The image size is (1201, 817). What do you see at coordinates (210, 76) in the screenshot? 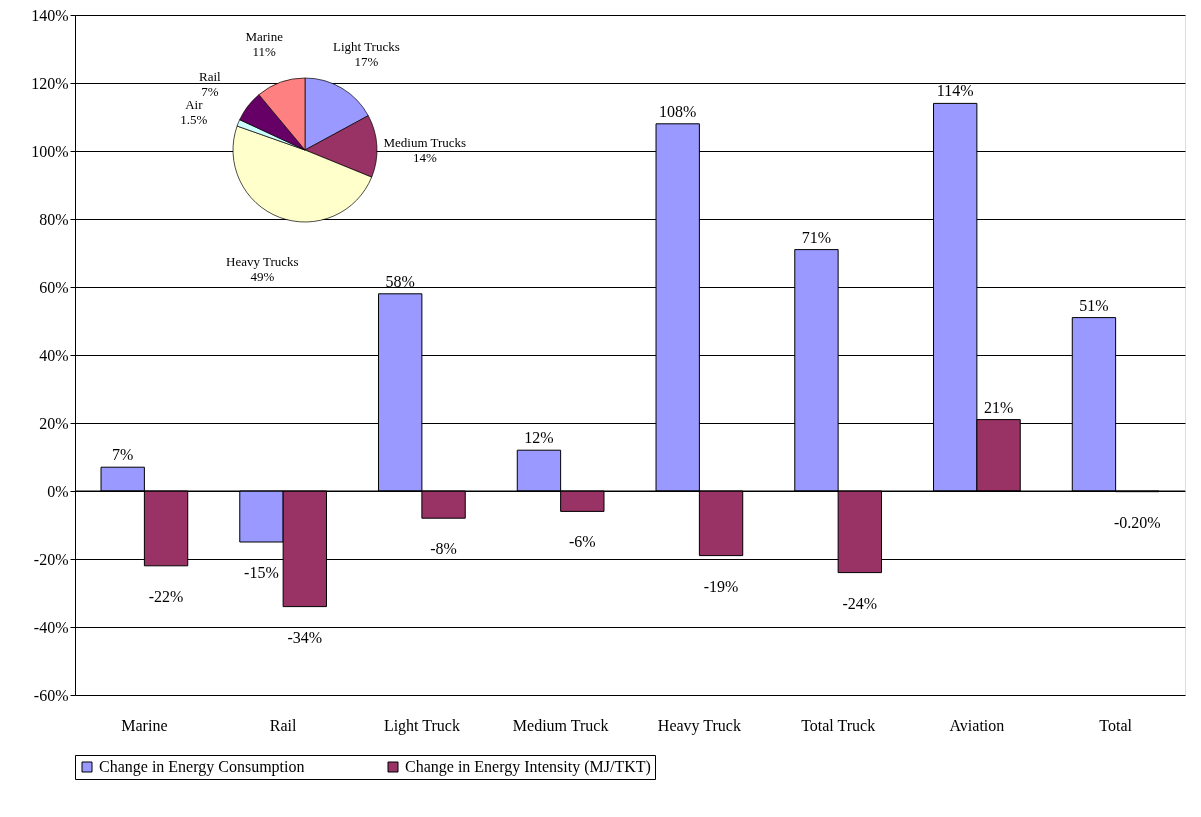
I see `slice-label: Rail` at bounding box center [210, 76].